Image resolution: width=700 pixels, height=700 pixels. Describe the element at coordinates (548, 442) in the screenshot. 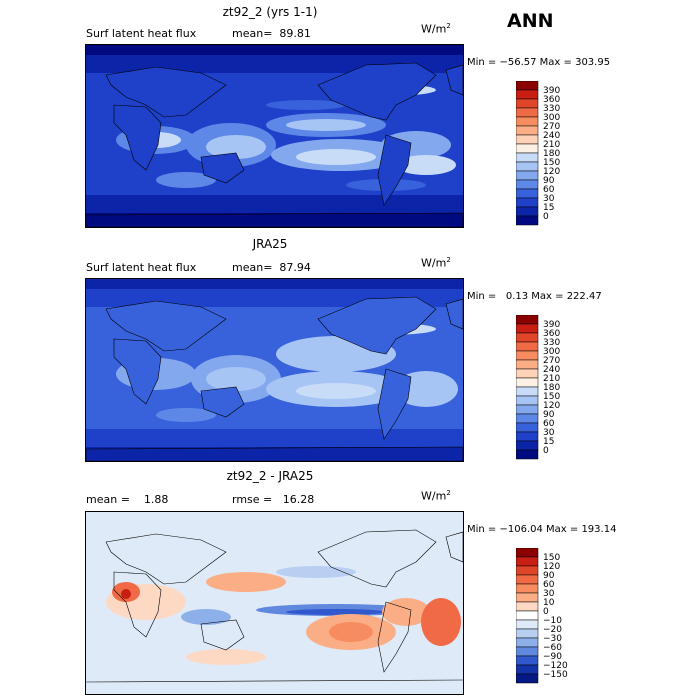

I see `colorbar-tick-label: 15` at that location.